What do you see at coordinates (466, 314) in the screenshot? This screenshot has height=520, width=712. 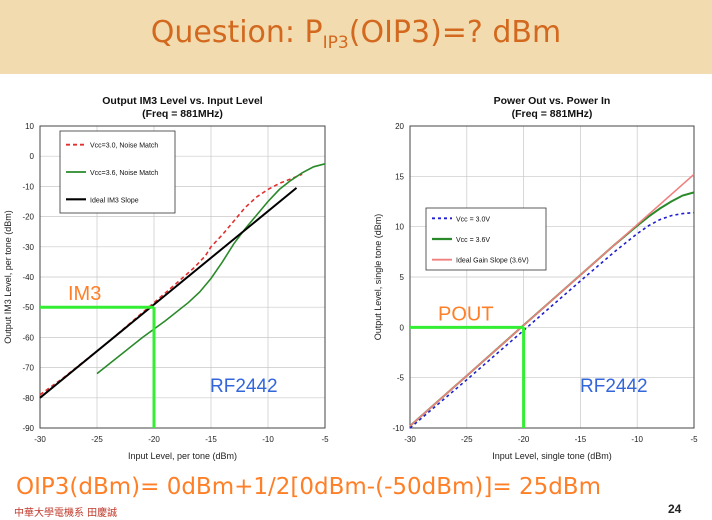 I see `signal-label: POUT` at bounding box center [466, 314].